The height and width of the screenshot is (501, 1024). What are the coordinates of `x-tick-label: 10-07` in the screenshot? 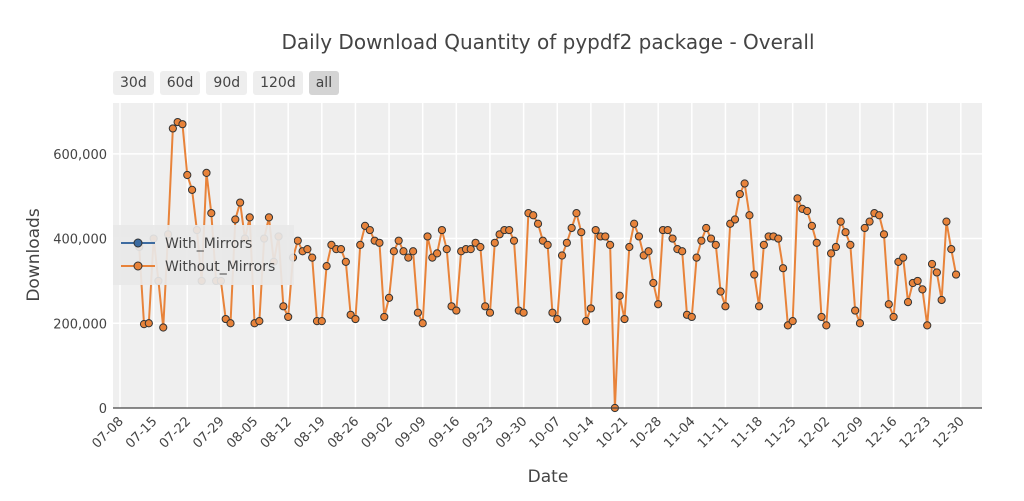 It's located at (545, 432).